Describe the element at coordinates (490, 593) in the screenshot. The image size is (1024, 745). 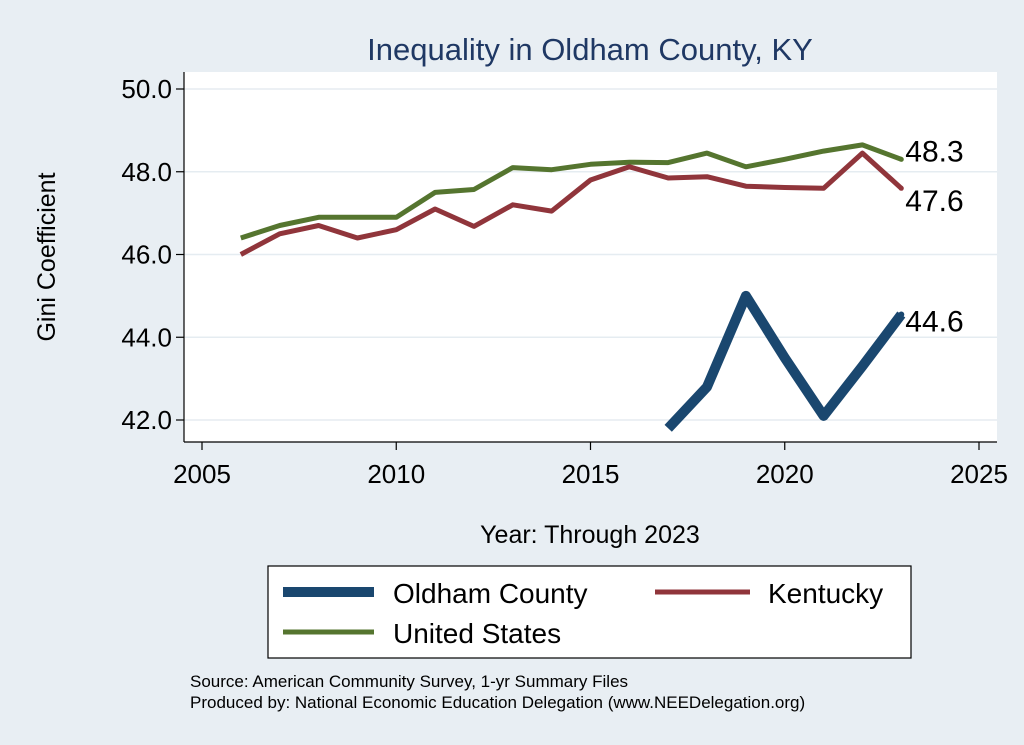
I see `legend-label-oldham-county: Oldham County` at that location.